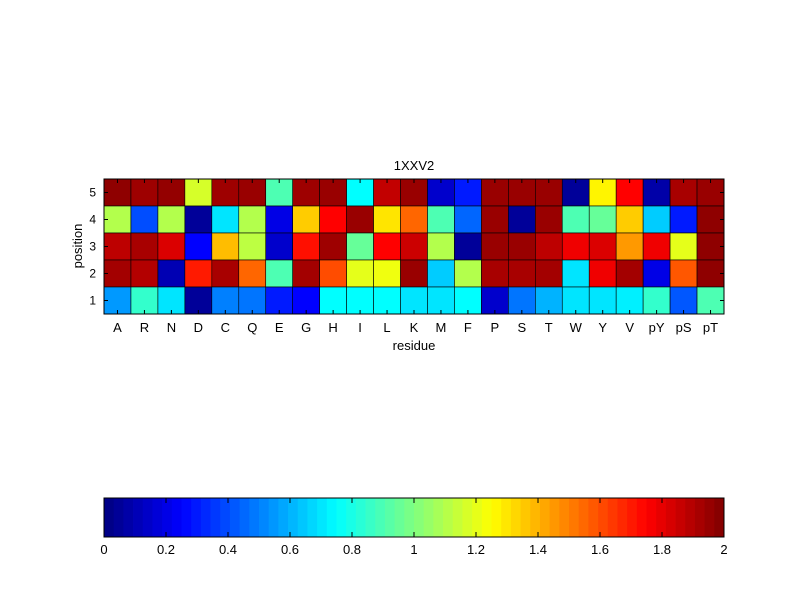  What do you see at coordinates (103, 549) in the screenshot?
I see `colorbar-tick-label: 0` at bounding box center [103, 549].